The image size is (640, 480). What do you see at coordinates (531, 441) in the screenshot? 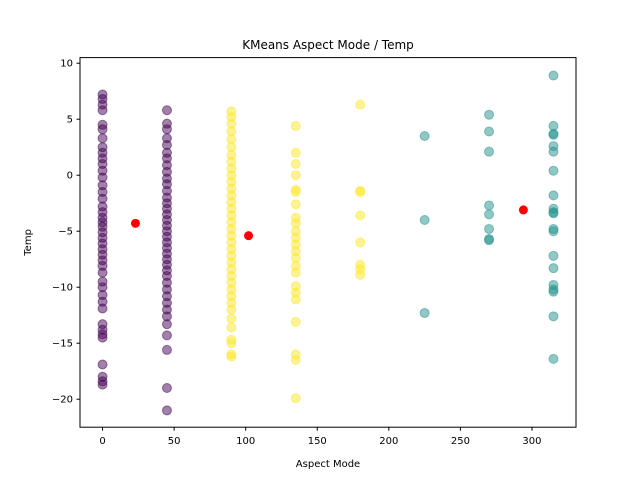
I see `x-tick-label: 300` at bounding box center [531, 441].